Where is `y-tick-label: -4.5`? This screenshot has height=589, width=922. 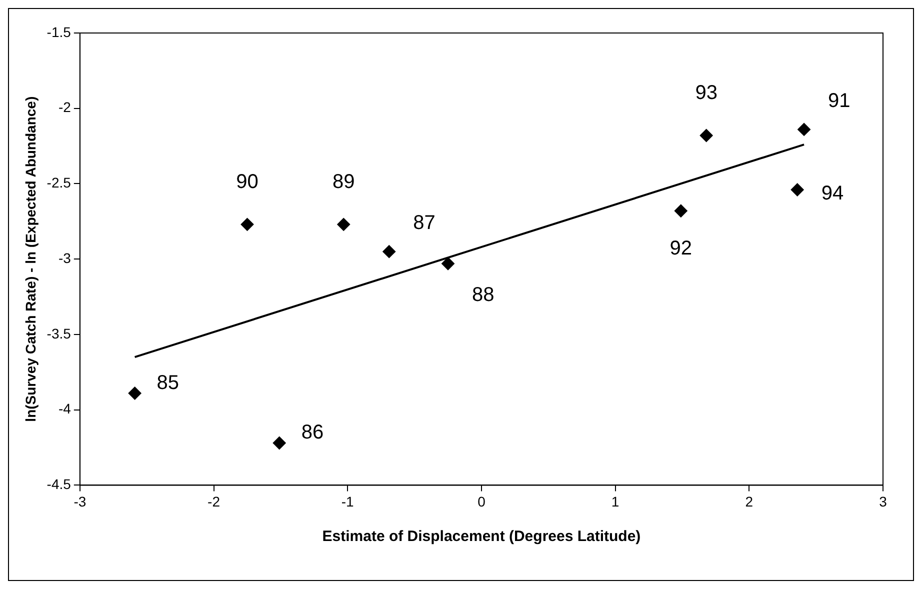 y-tick-label: -4.5 is located at coordinates (59, 484).